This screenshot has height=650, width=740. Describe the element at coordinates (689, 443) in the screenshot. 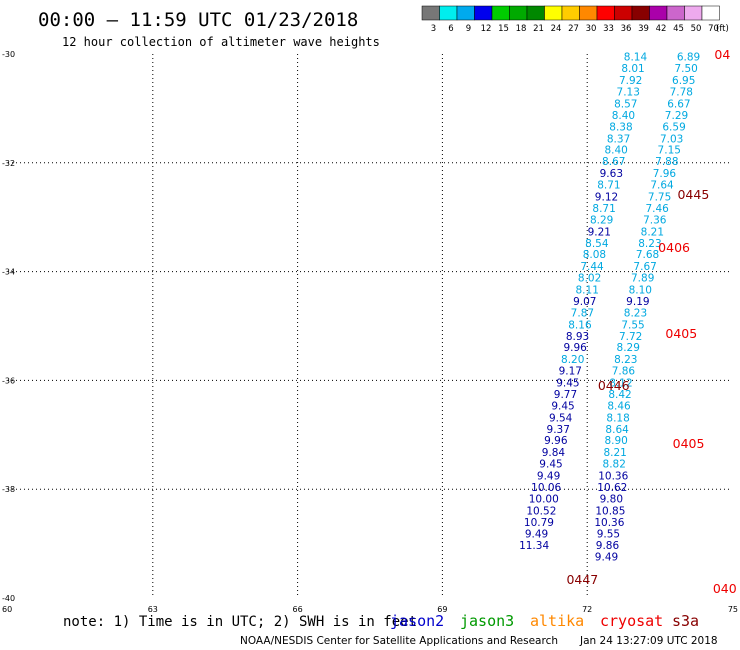

I see `pass-time-annotation: 0405` at that location.